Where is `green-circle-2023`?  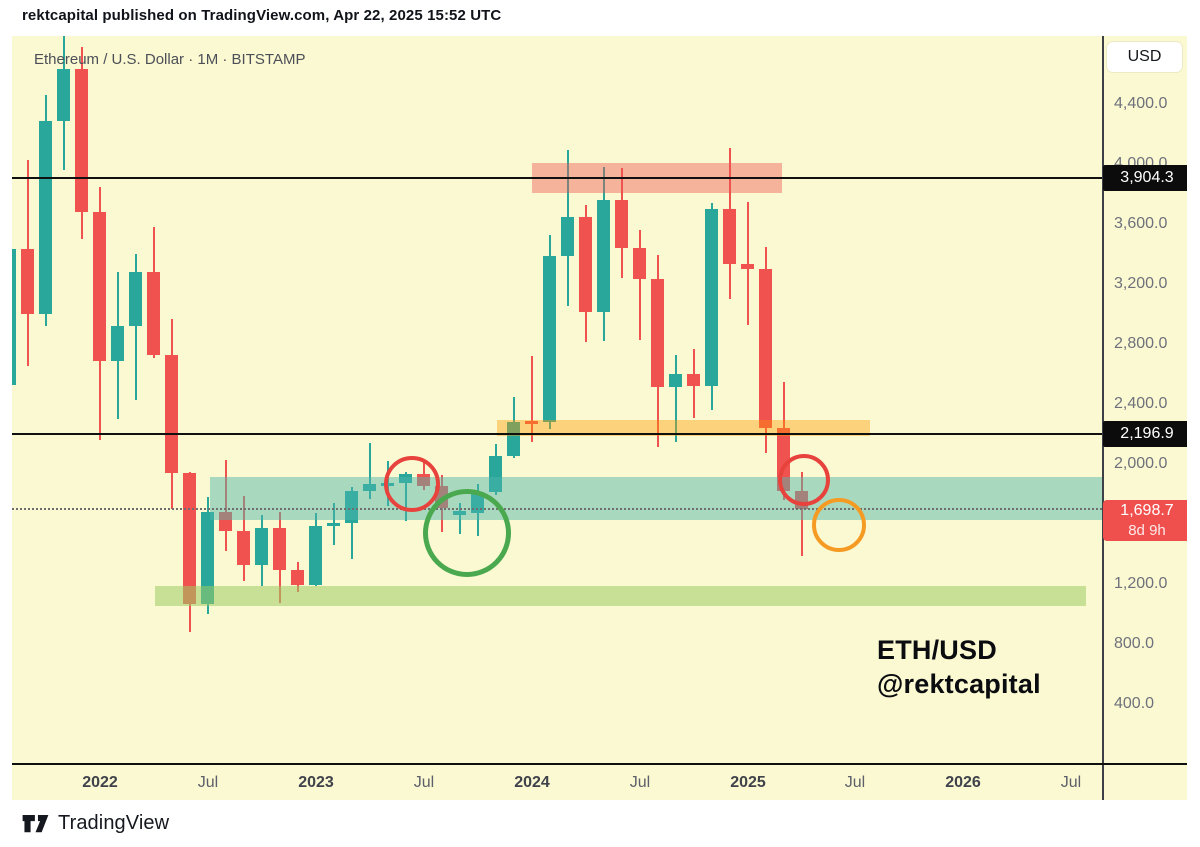
green-circle-2023 is located at coordinates (467, 533).